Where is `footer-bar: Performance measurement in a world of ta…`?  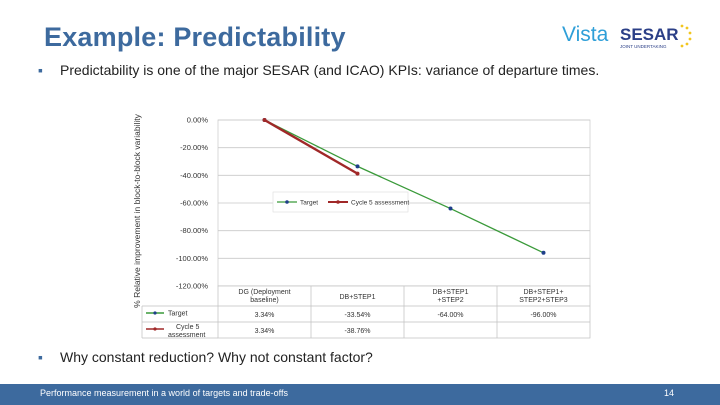
footer-bar: Performance measurement in a world of ta… is located at coordinates (360, 394).